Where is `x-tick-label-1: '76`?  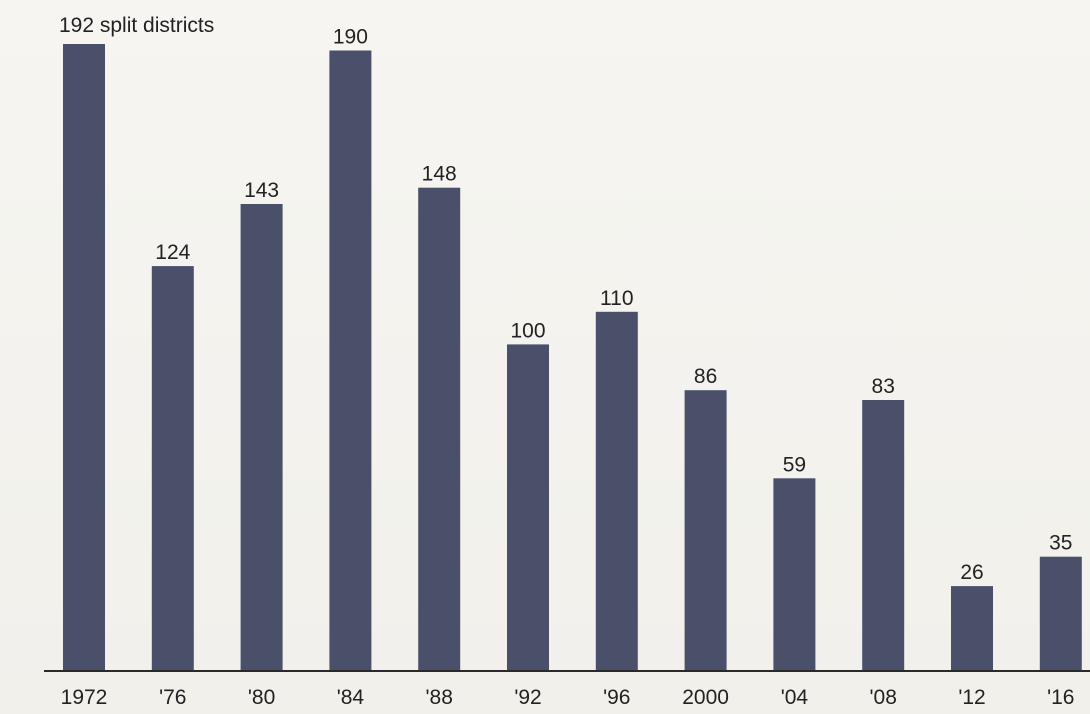
x-tick-label-1: '76 is located at coordinates (172, 697).